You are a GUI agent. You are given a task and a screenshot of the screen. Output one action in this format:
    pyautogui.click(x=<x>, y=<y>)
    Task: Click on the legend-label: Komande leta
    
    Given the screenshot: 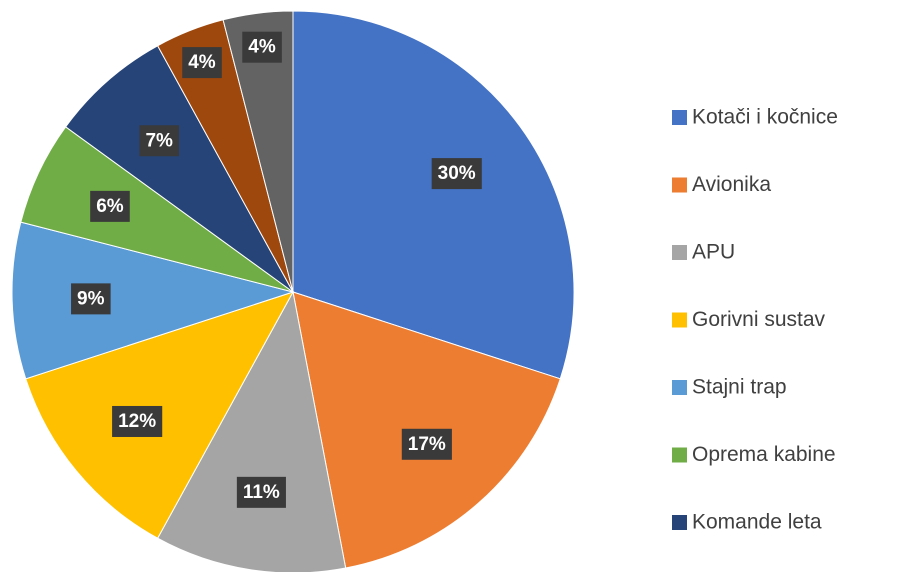 What is the action you would take?
    pyautogui.click(x=757, y=522)
    